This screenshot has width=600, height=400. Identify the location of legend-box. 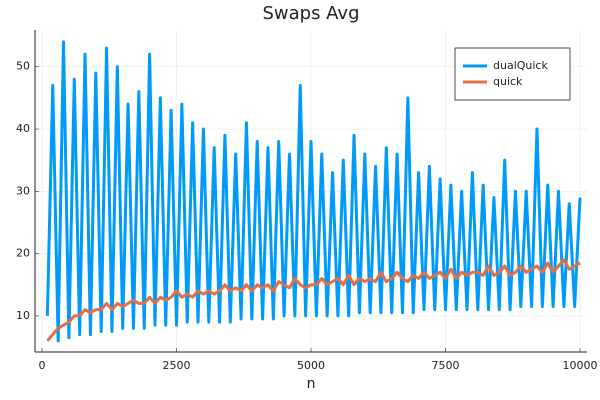
(512, 74).